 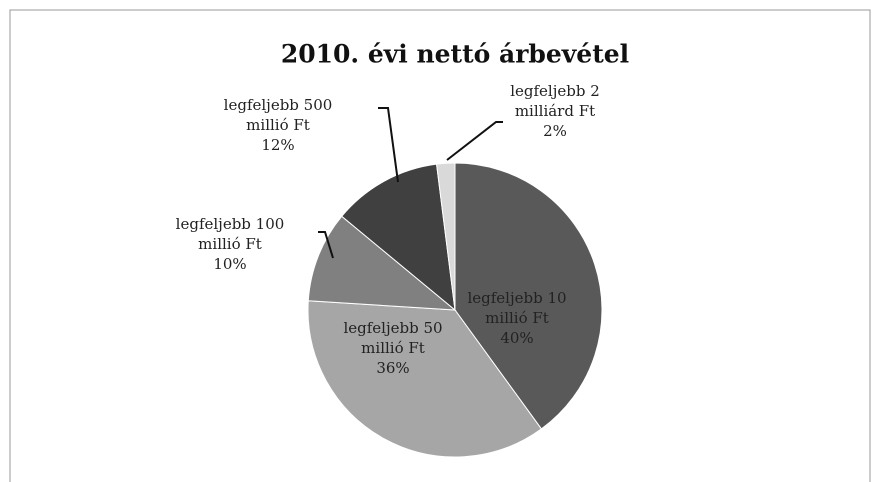 What do you see at coordinates (278, 145) in the screenshot?
I see `value-label: 12%` at bounding box center [278, 145].